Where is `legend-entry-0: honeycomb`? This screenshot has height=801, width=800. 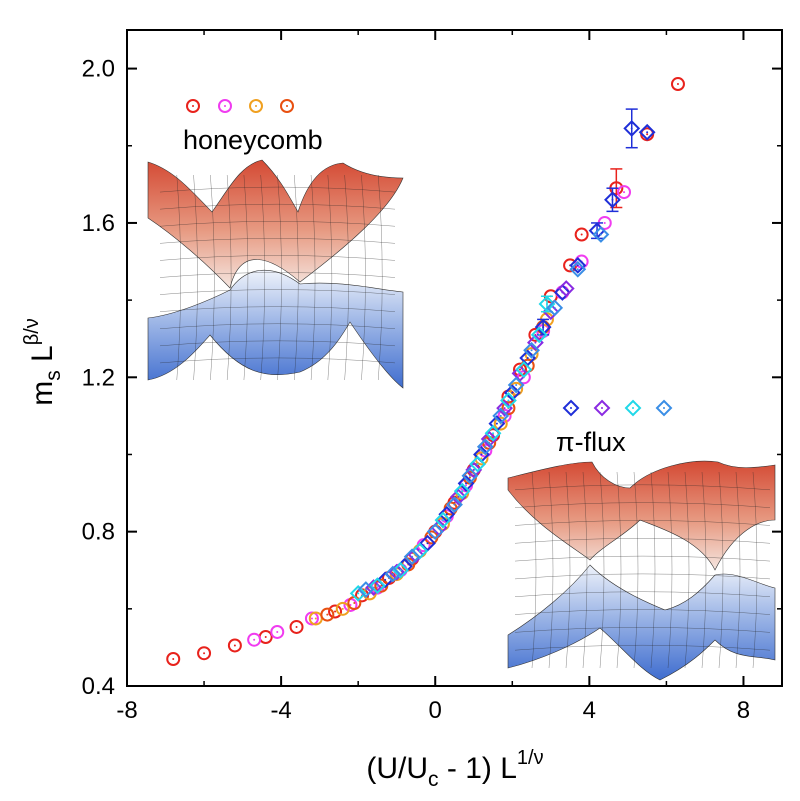 legend-entry-0: honeycomb is located at coordinates (253, 127).